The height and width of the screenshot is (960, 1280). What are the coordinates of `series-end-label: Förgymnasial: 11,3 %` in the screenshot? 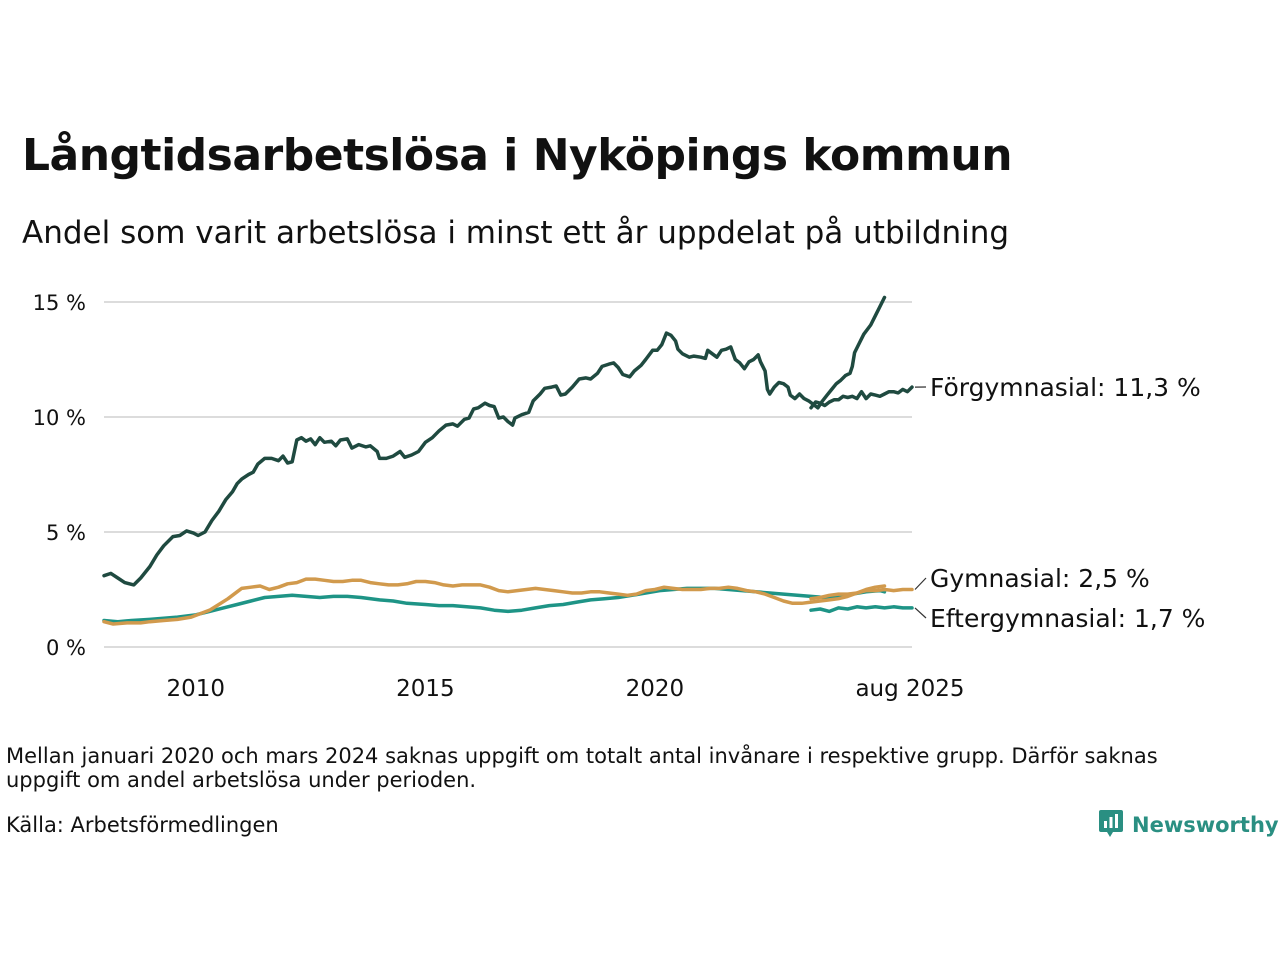 It's located at (1065, 387).